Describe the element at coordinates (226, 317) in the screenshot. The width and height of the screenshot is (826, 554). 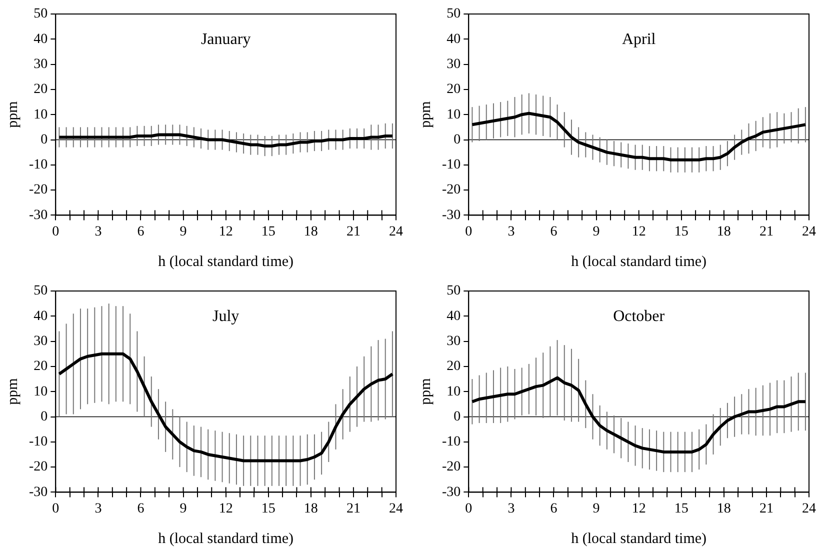
I see `text: July` at that location.